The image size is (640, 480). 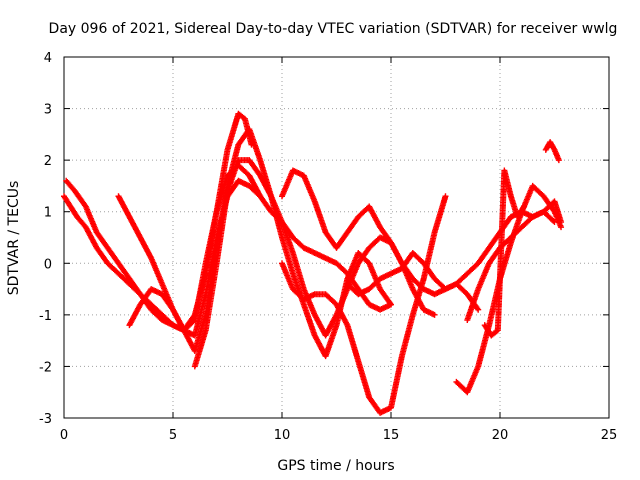 I want to click on y-tick-label: 2, so click(x=48, y=161).